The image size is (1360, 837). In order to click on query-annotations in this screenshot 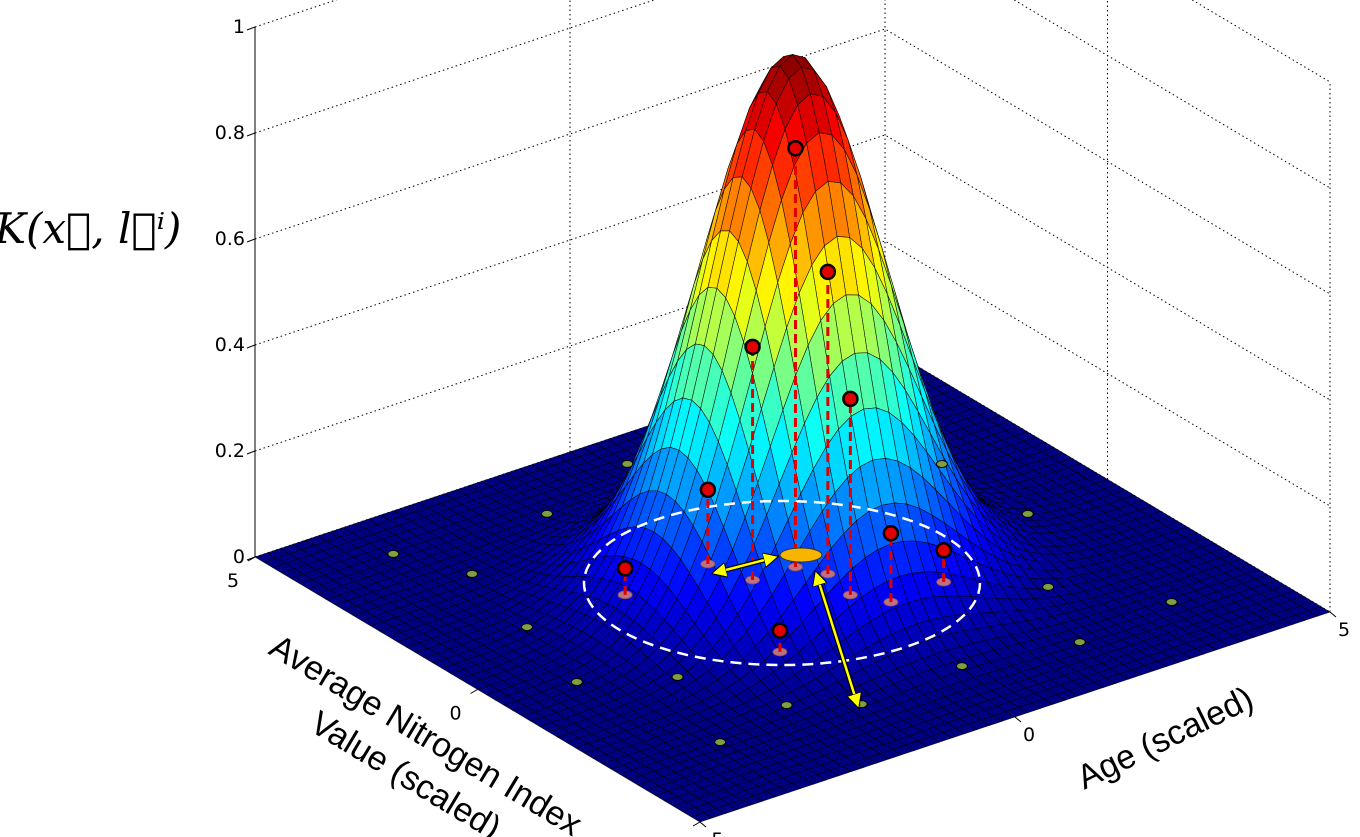, I will do `click(786, 626)`.